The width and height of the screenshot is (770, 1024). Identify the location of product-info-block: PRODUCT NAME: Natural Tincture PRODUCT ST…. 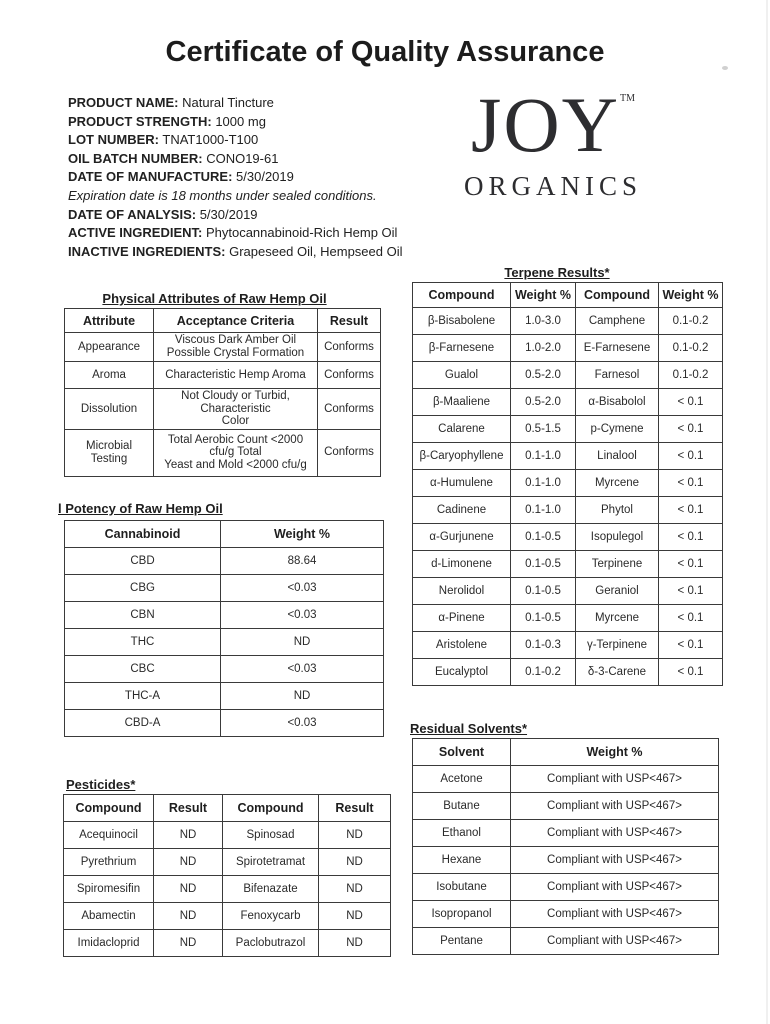
(240, 177).